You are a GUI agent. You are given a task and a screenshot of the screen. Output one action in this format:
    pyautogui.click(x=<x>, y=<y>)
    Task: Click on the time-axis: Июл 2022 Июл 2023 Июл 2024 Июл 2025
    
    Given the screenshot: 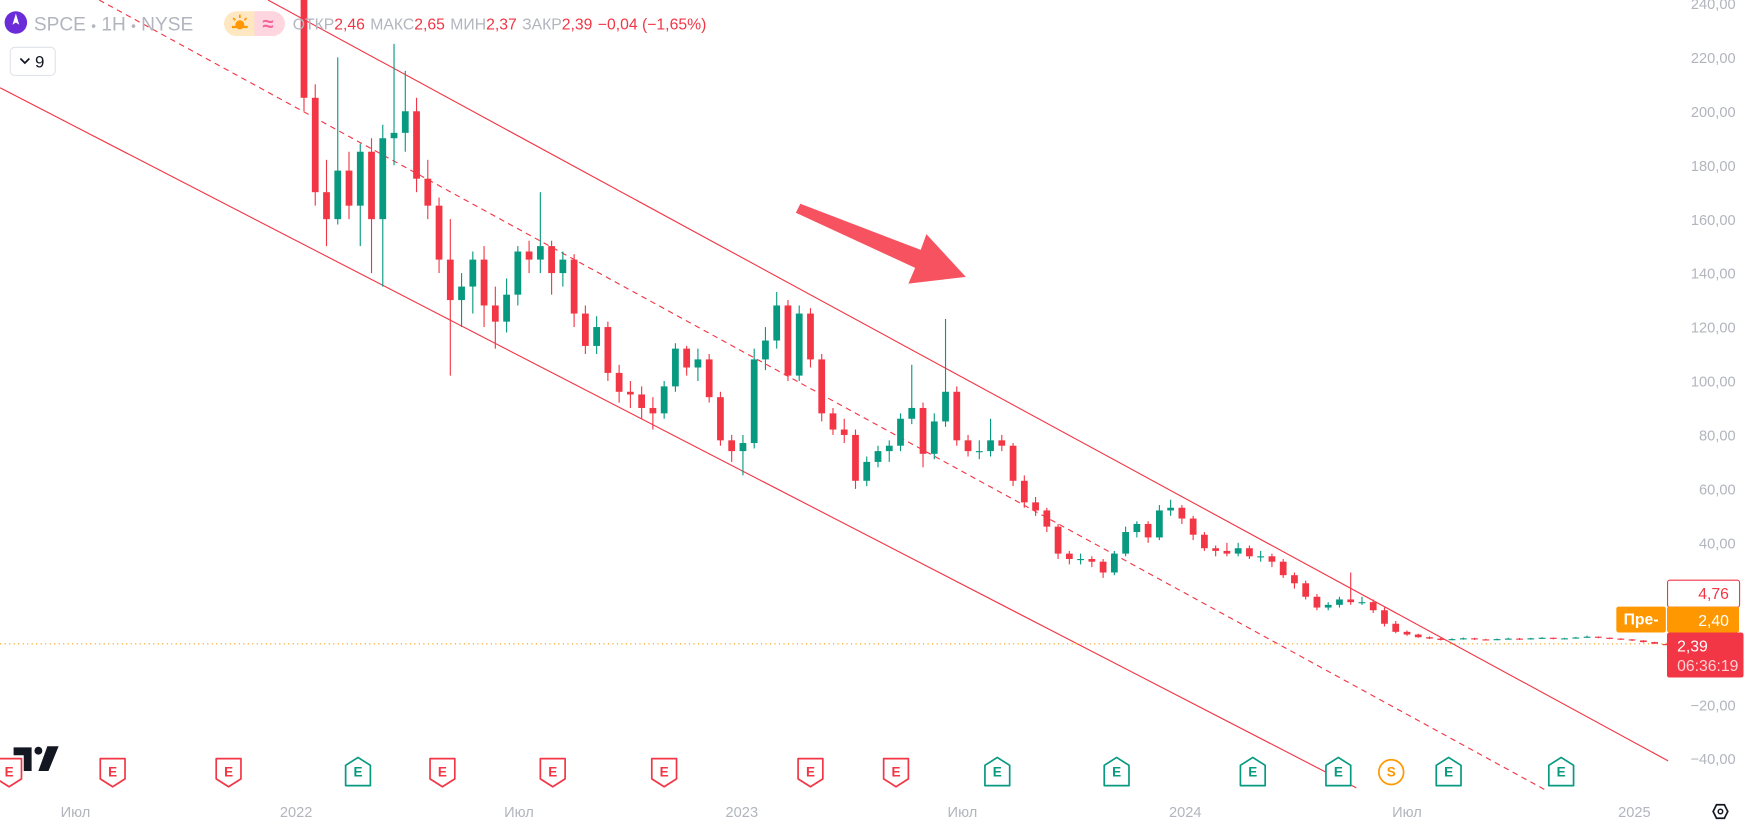 What is the action you would take?
    pyautogui.click(x=856, y=813)
    